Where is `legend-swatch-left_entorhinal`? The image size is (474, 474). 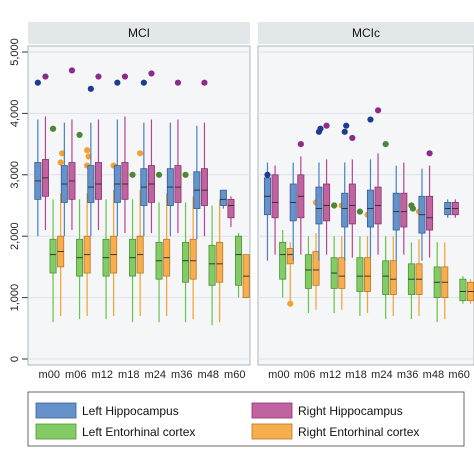
legend-swatch-left_entorhinal is located at coordinates (56, 431).